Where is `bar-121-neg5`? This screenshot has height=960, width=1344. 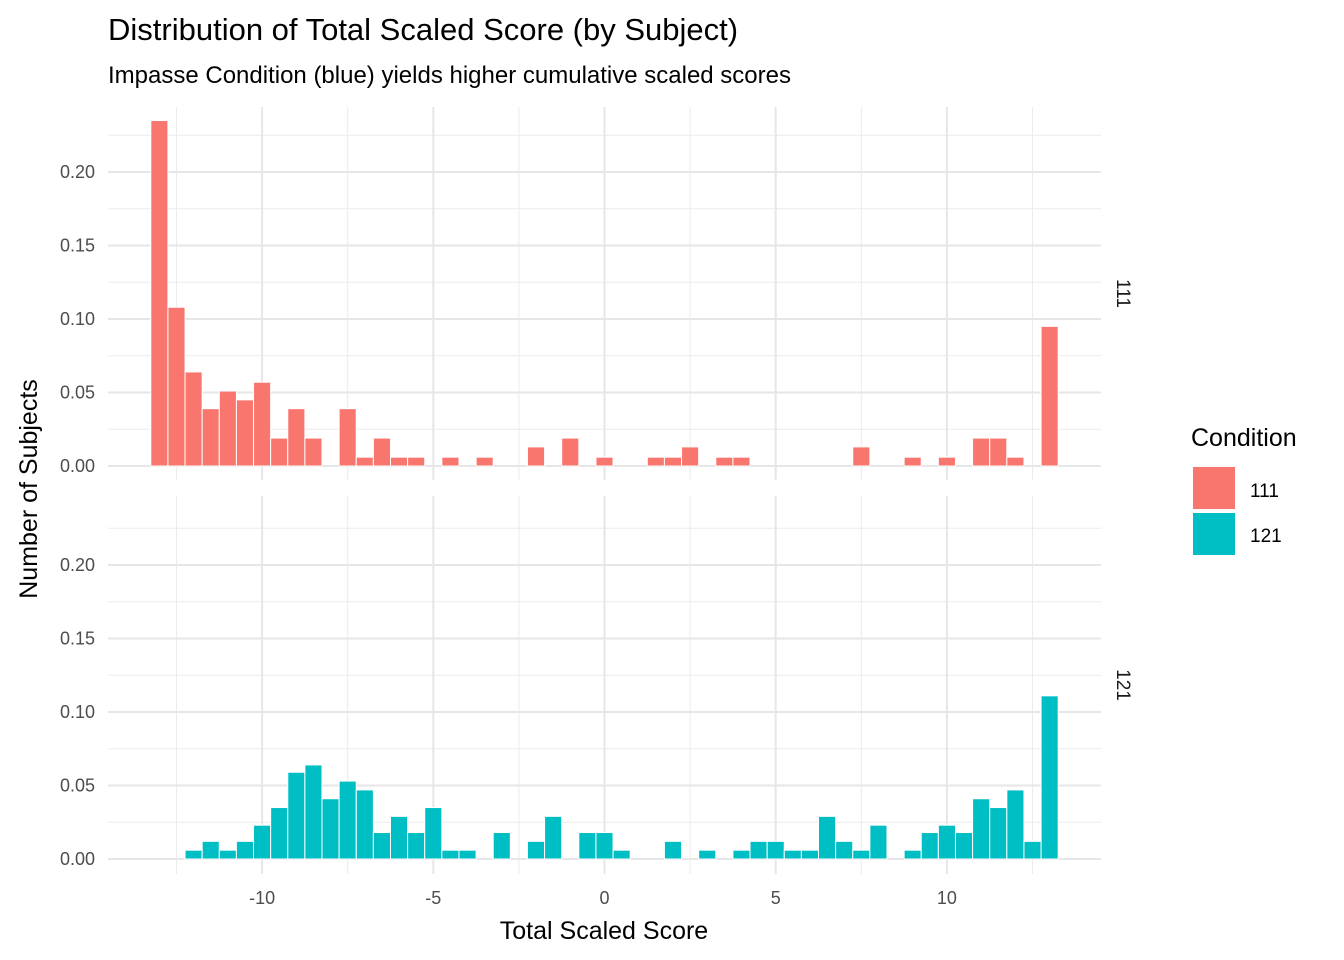 bar-121-neg5 is located at coordinates (433, 833).